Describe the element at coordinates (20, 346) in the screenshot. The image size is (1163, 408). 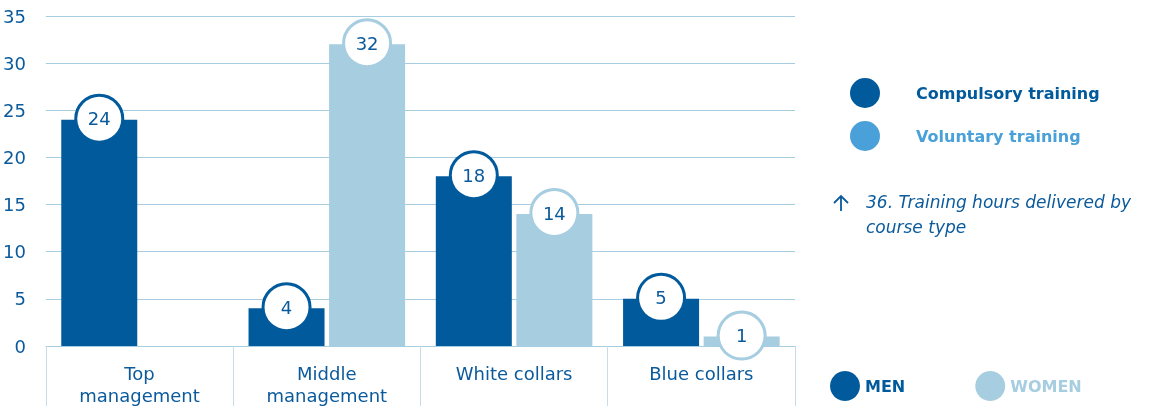
I see `y-tick-label: 0` at that location.